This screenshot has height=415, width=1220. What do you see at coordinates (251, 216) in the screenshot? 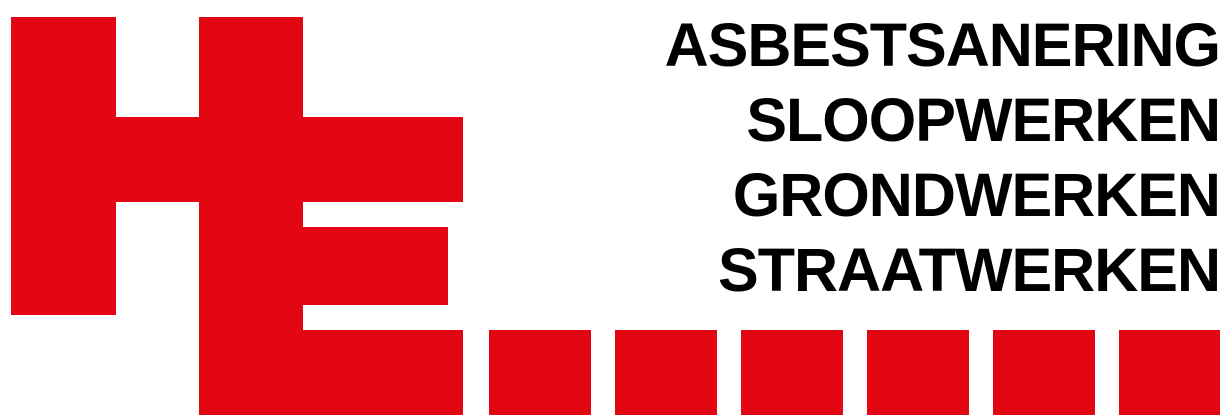
I see `logo-e-spine` at bounding box center [251, 216].